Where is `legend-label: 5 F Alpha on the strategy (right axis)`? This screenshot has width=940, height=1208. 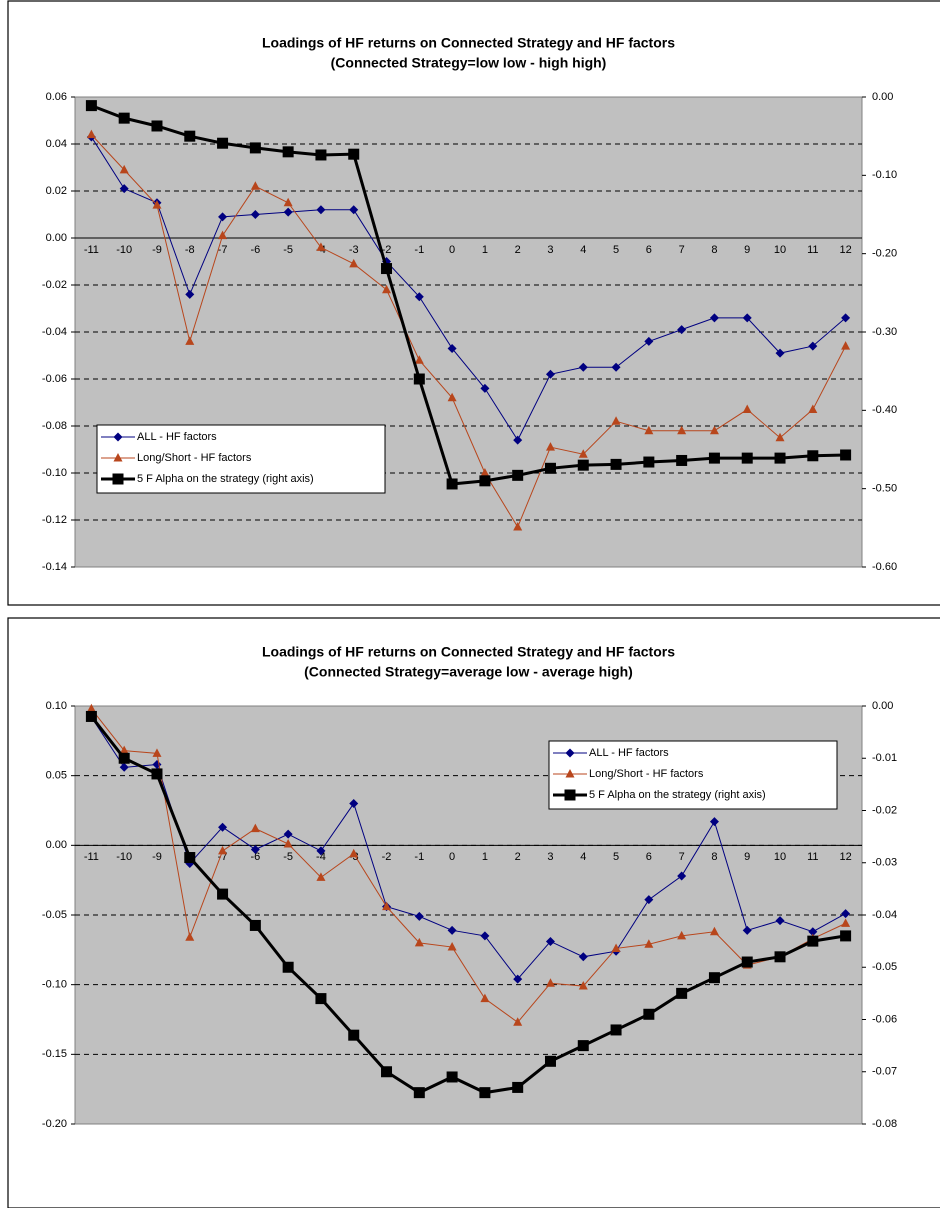 legend-label: 5 F Alpha on the strategy (right axis) is located at coordinates (677, 795).